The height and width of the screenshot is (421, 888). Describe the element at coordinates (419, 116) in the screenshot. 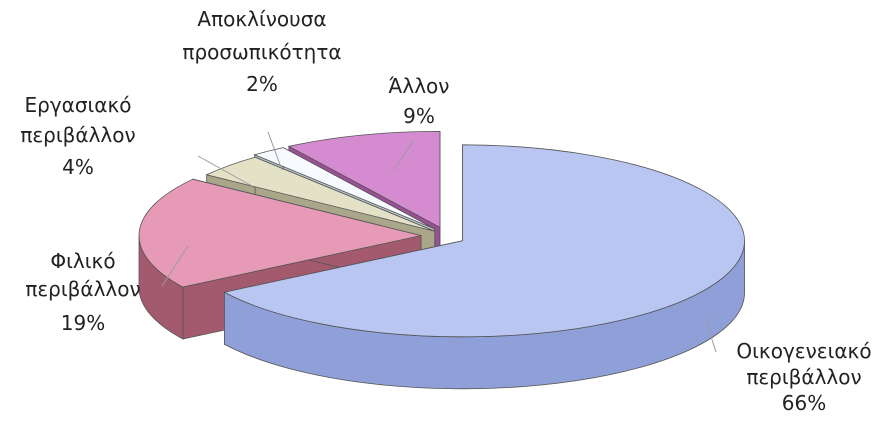

I see `label-other-pct: 9%` at that location.